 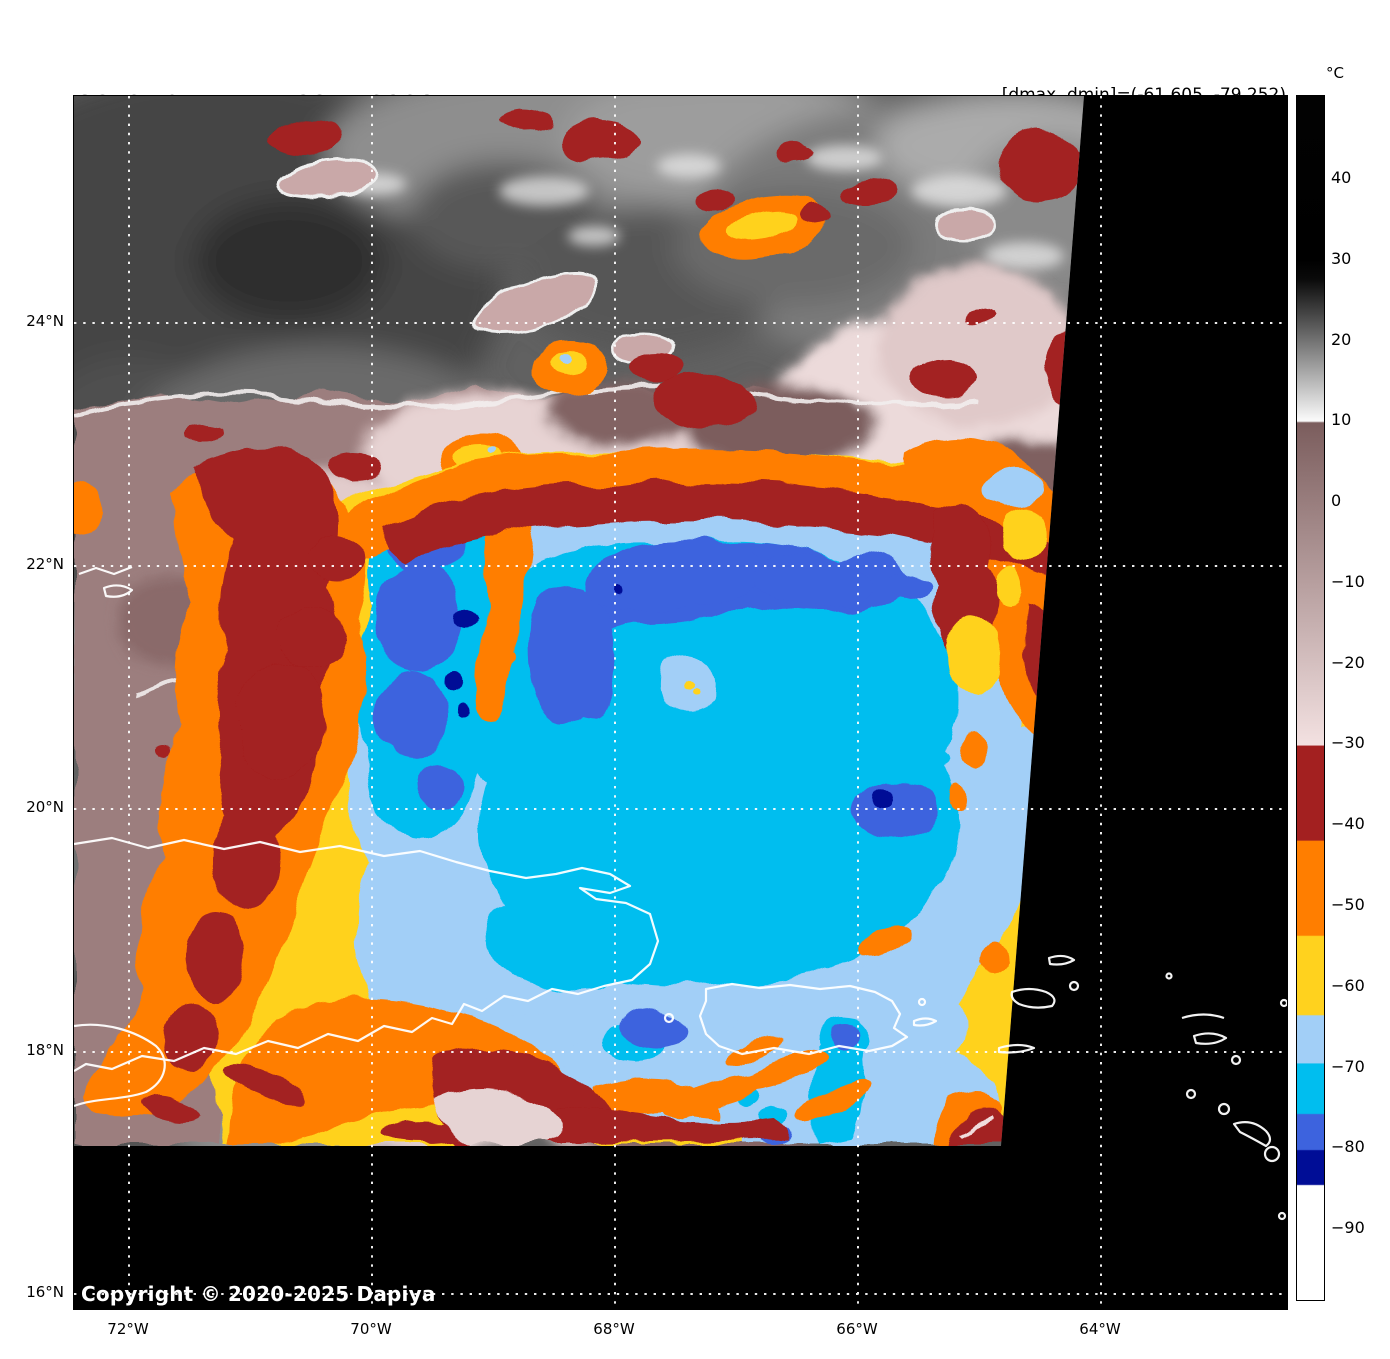 I want to click on pale-wedge-south, so click(x=496, y=1116).